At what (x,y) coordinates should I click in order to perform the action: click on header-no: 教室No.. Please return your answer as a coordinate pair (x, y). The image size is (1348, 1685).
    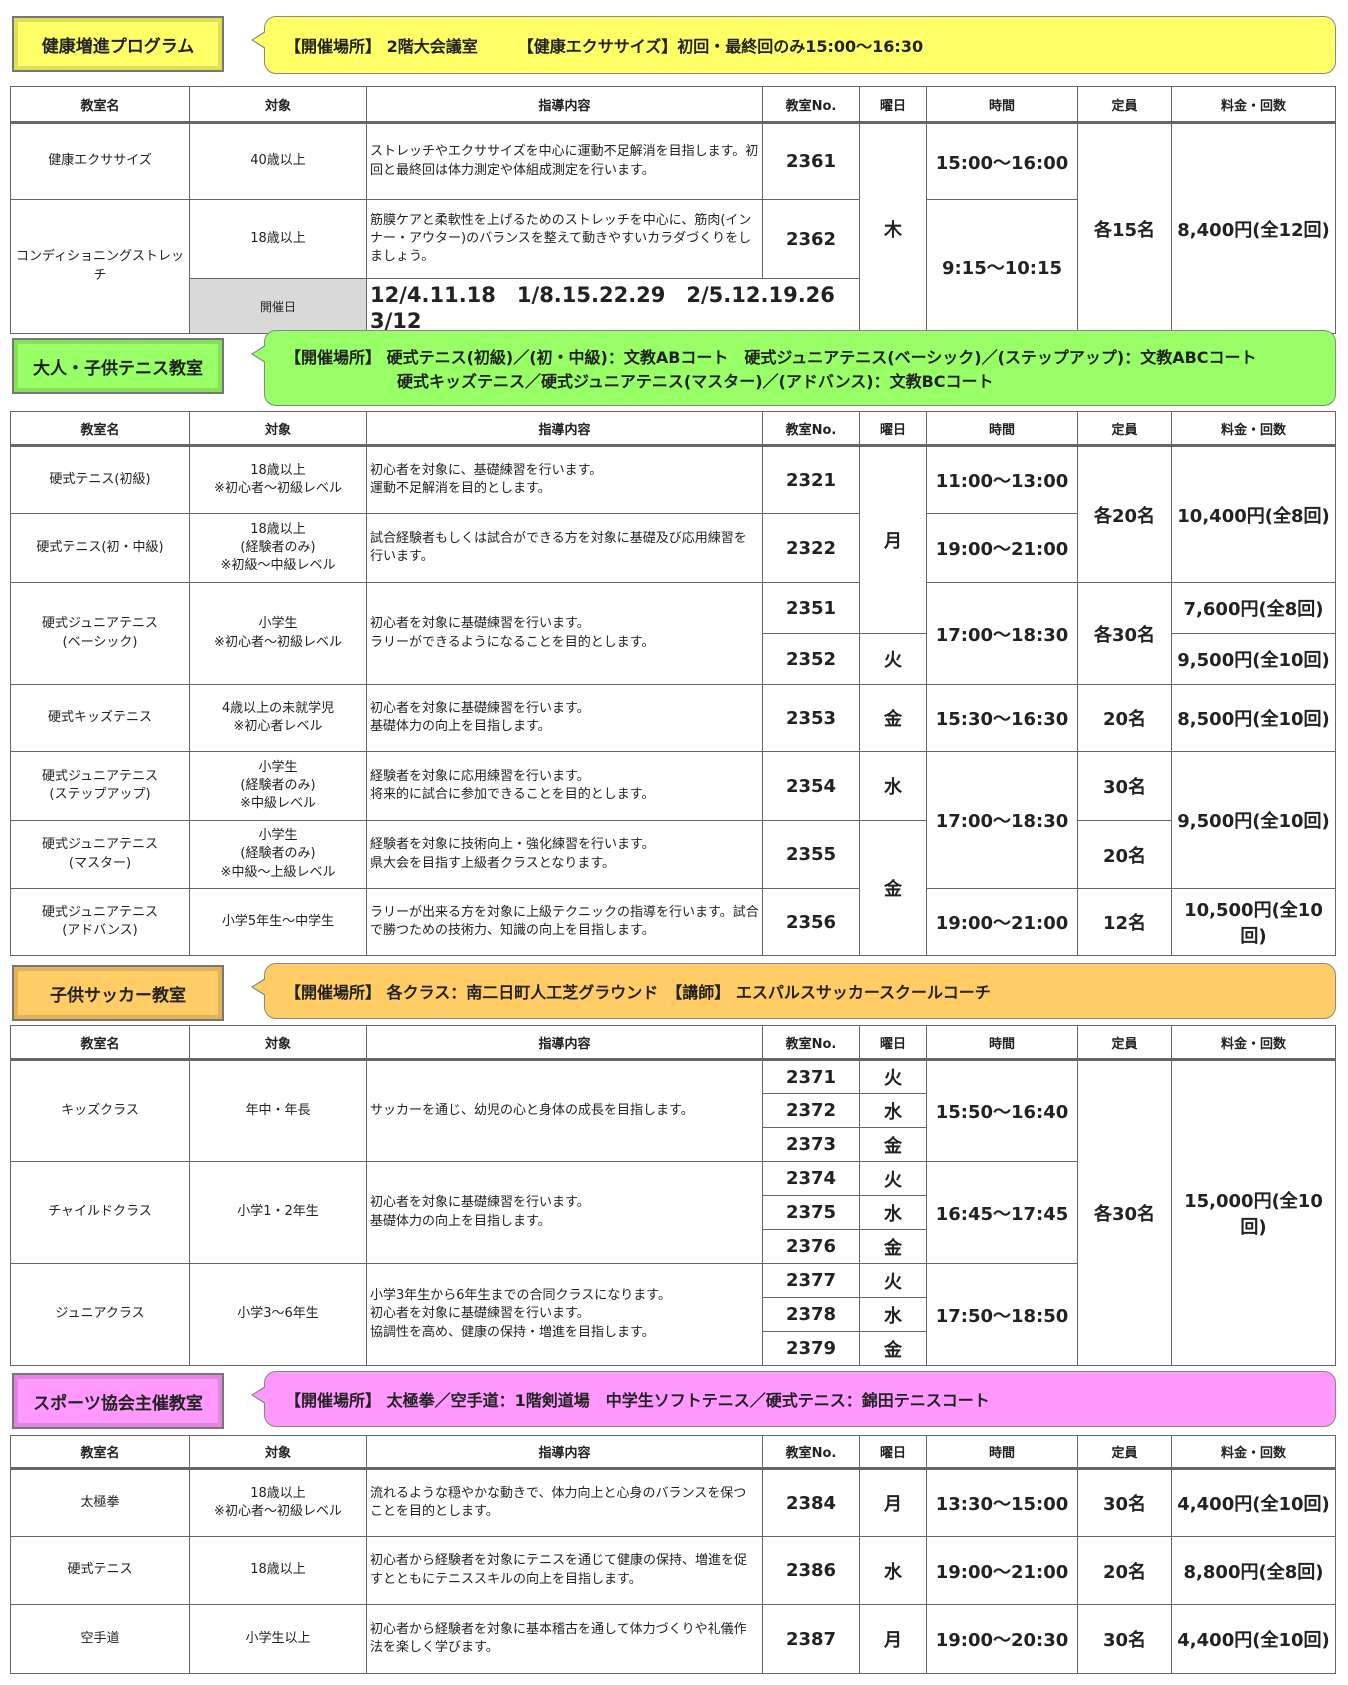
    Looking at the image, I should click on (811, 104).